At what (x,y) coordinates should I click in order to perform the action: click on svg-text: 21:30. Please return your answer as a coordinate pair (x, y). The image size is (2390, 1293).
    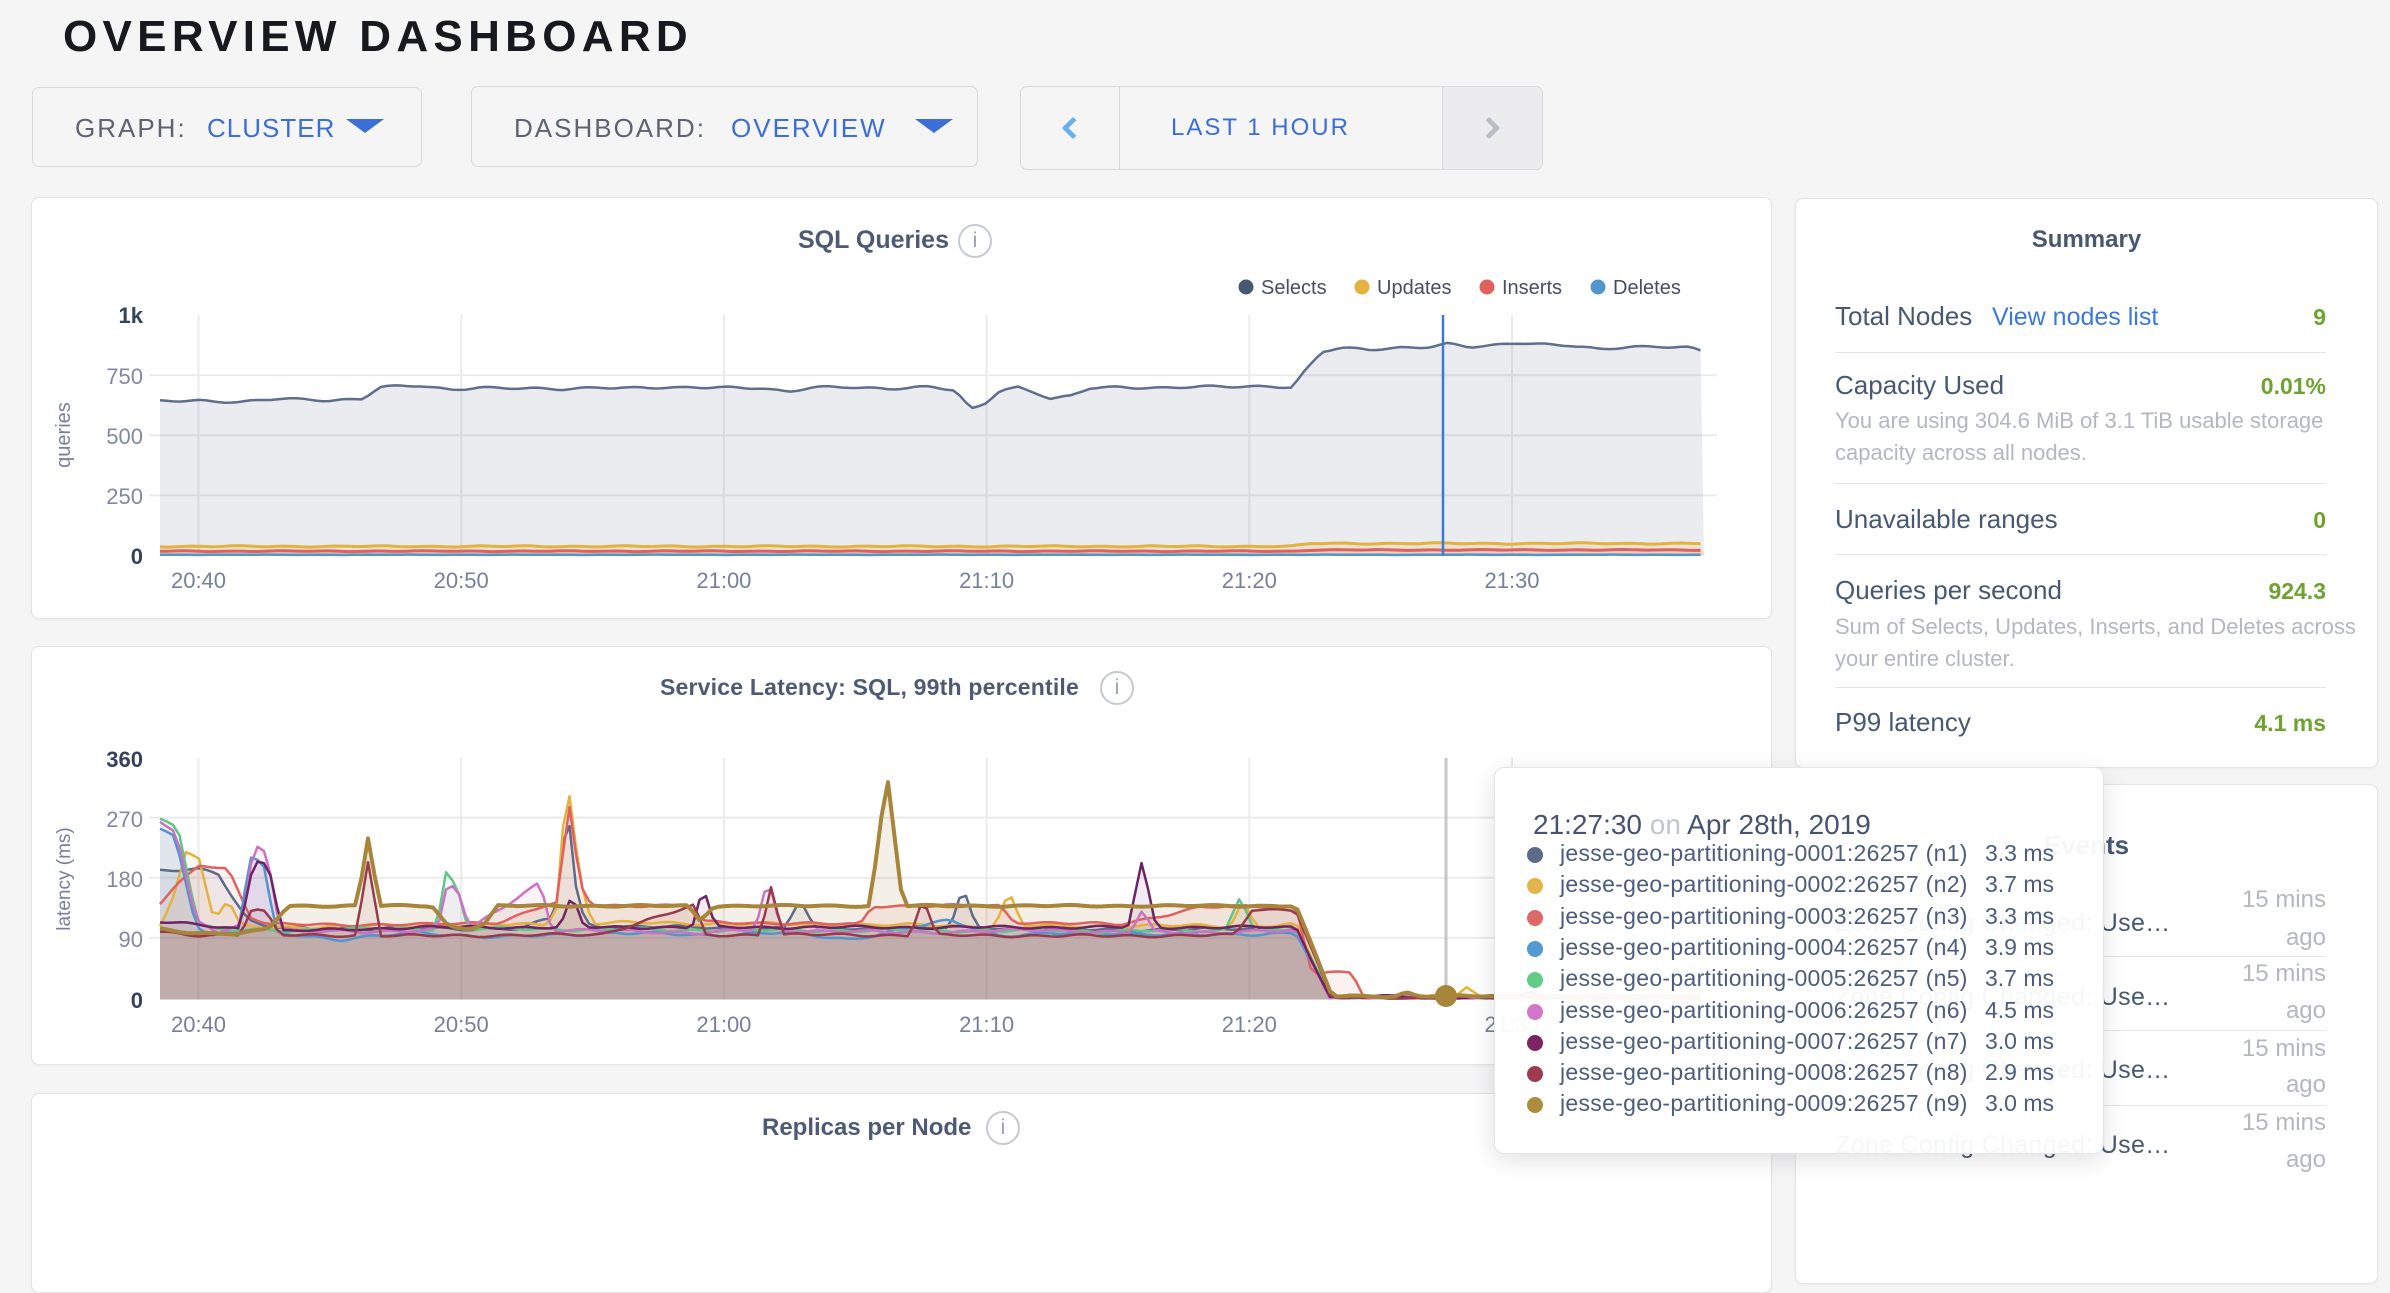
    Looking at the image, I should click on (1511, 580).